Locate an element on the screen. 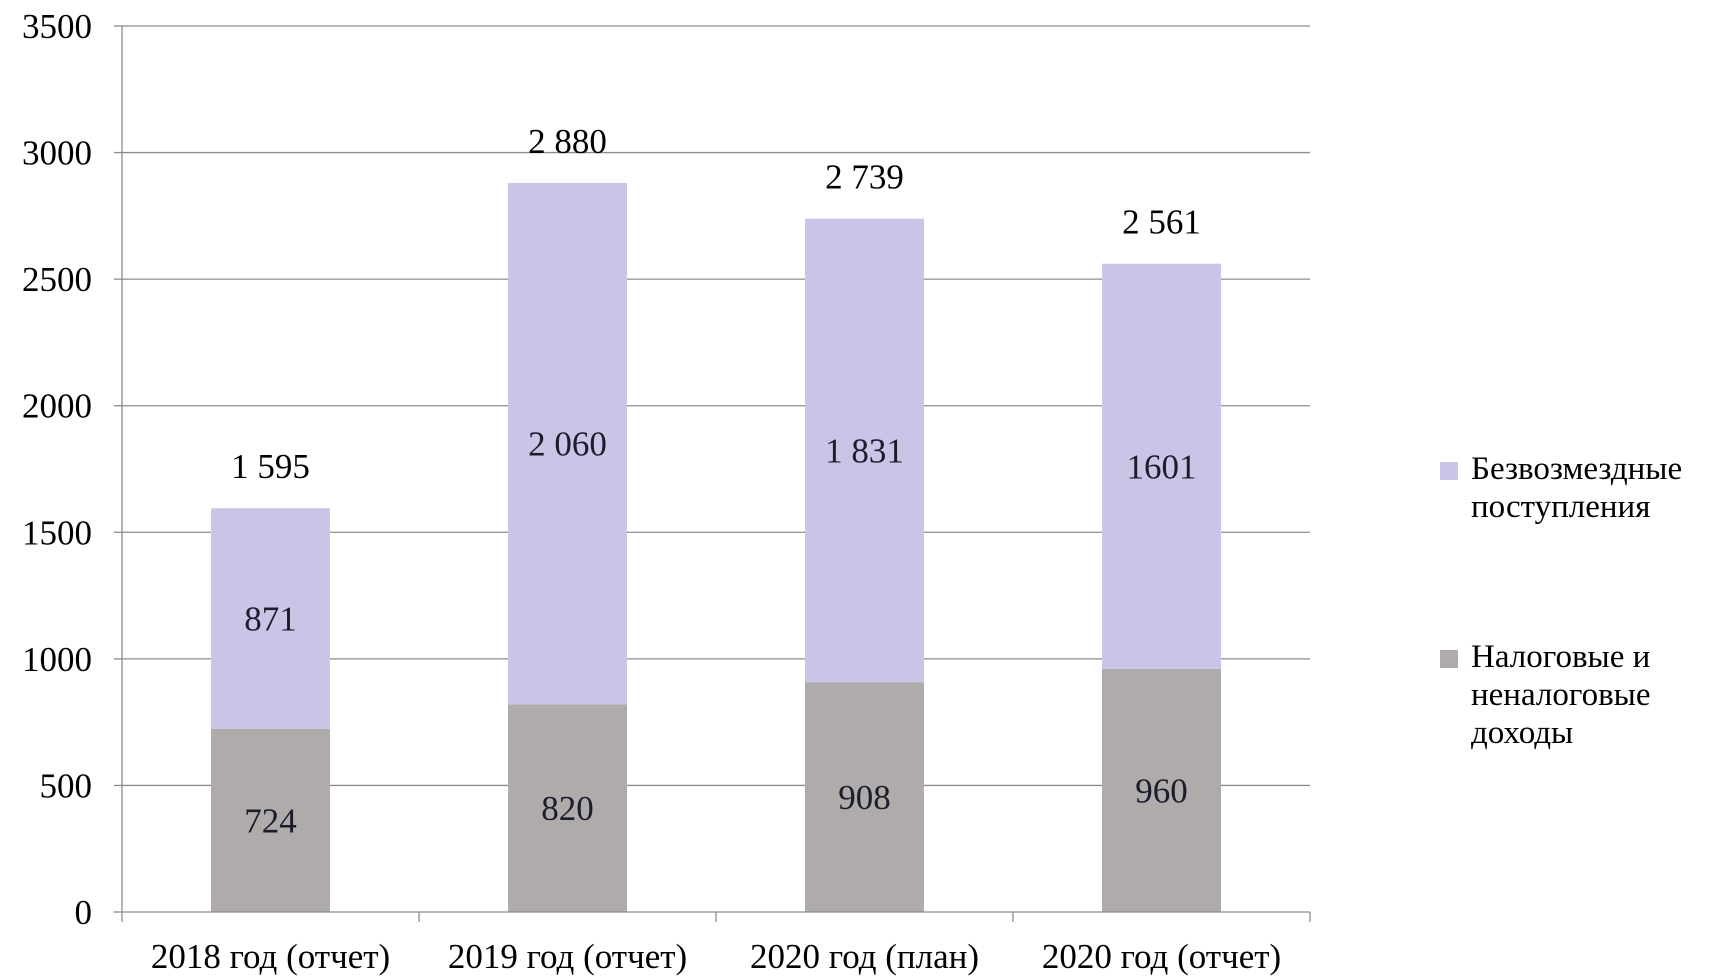 This screenshot has height=976, width=1712. data-label: 2 060 is located at coordinates (567, 444).